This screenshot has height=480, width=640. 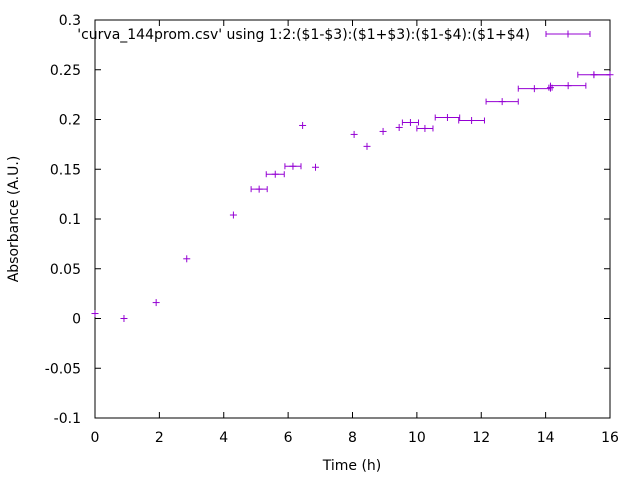 What do you see at coordinates (70, 121) in the screenshot?
I see `y-tick-label: 0.2` at bounding box center [70, 121].